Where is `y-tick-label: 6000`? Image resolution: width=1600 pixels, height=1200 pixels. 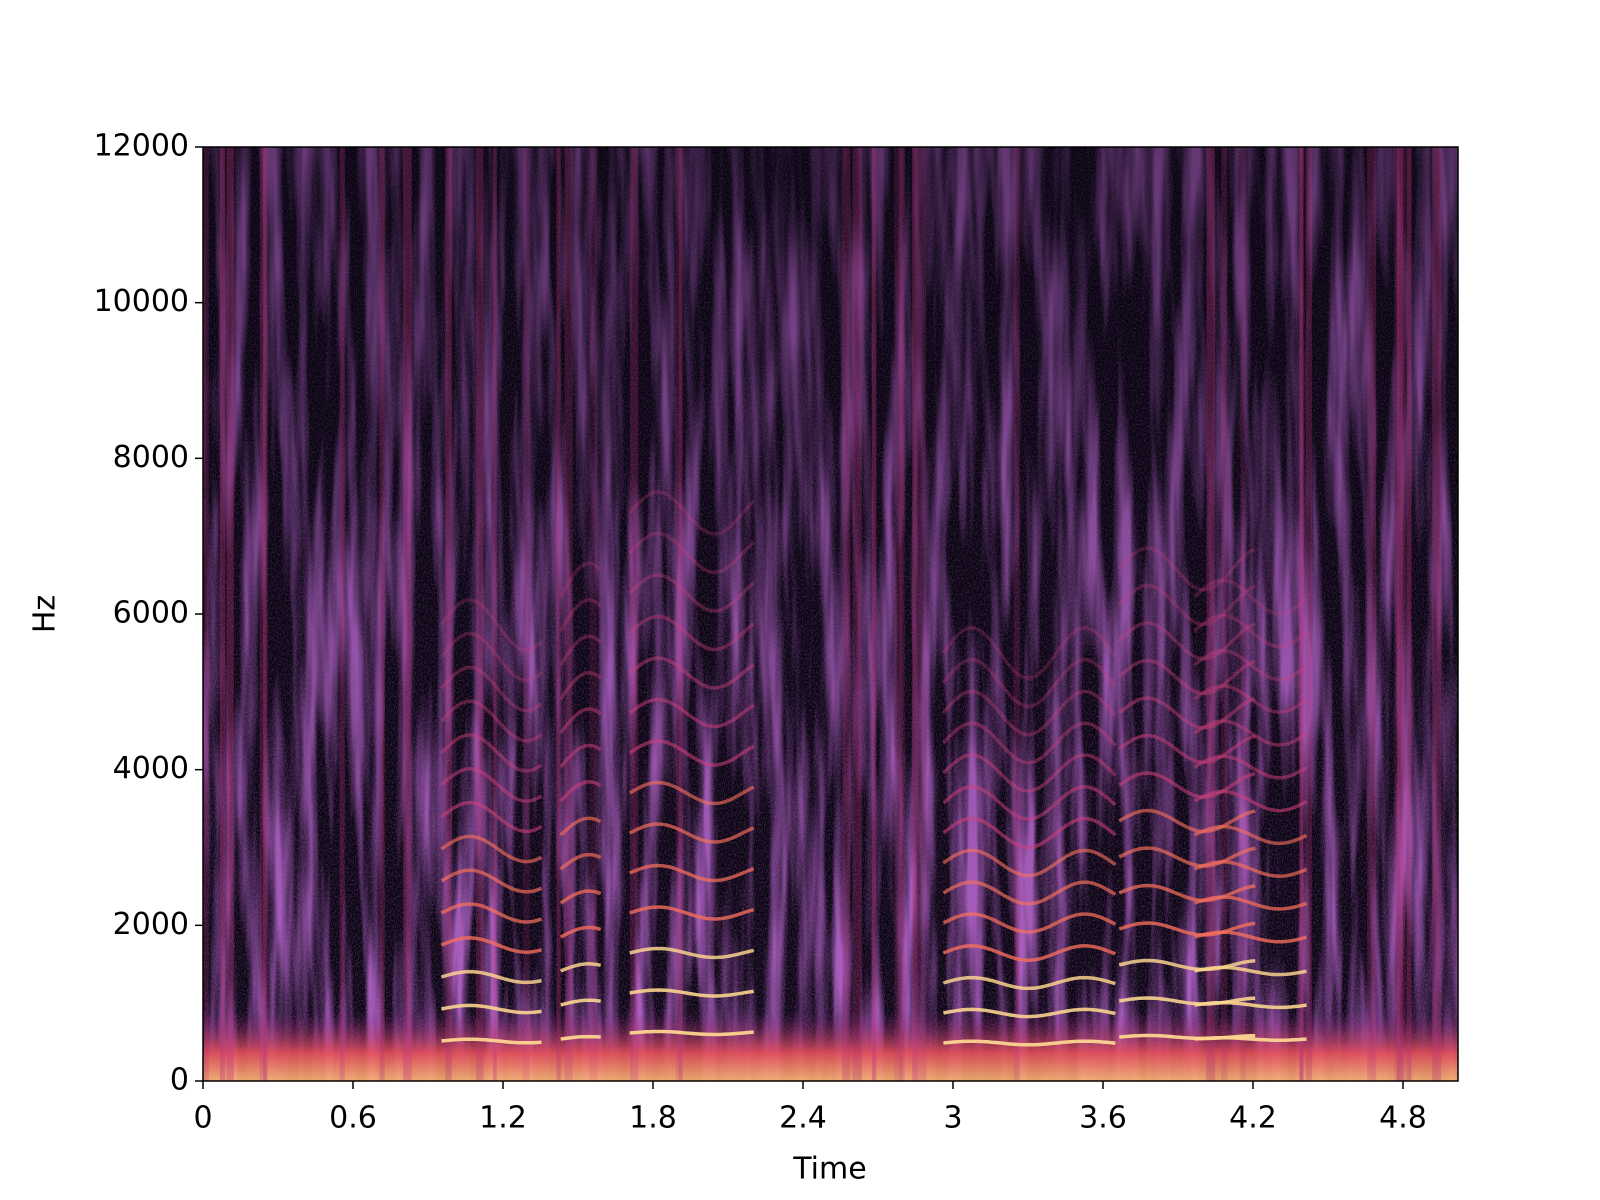 y-tick-label: 6000 is located at coordinates (151, 613).